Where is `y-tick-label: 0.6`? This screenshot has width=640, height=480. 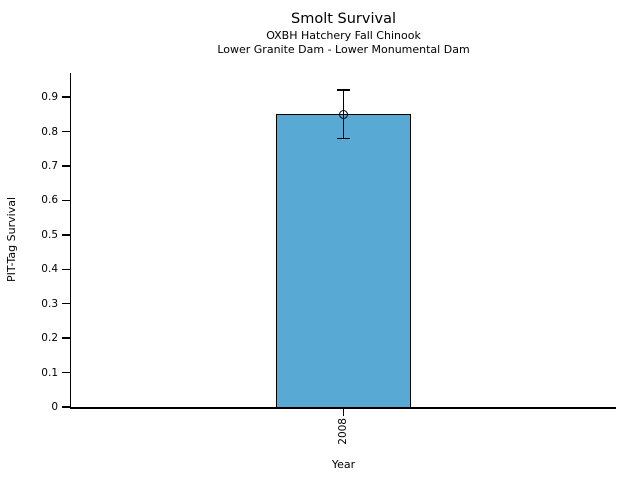 y-tick-label: 0.6 is located at coordinates (49, 200).